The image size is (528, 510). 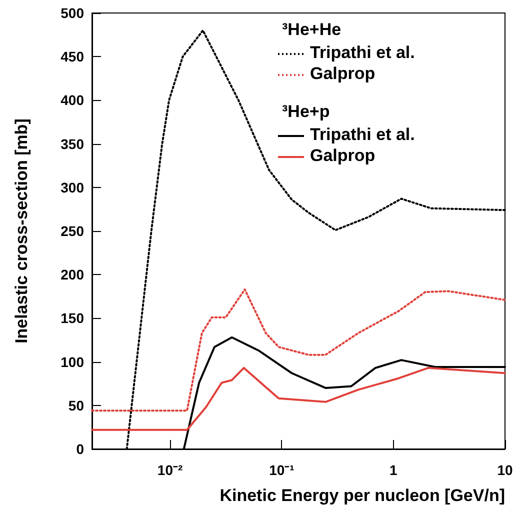 I want to click on y-tick-label: 300, so click(x=72, y=187).